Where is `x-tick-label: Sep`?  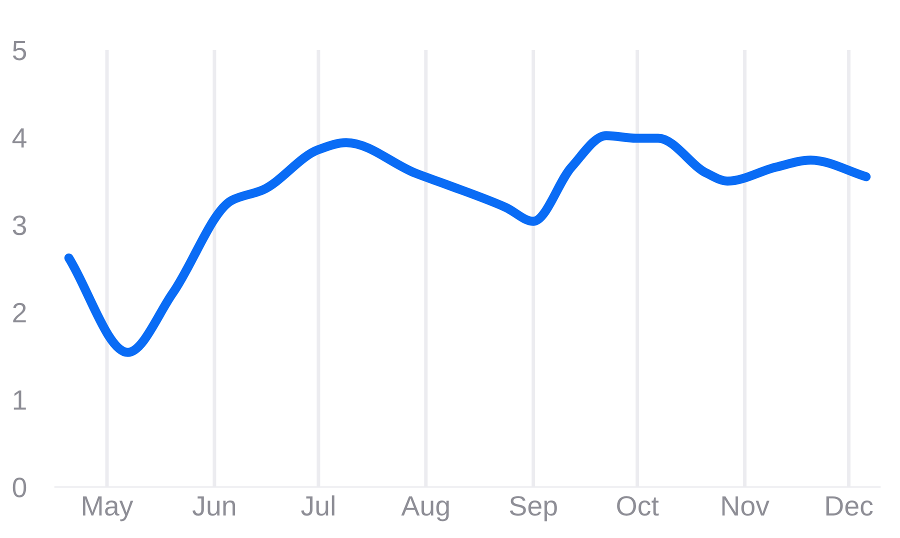
x-tick-label: Sep is located at coordinates (533, 509).